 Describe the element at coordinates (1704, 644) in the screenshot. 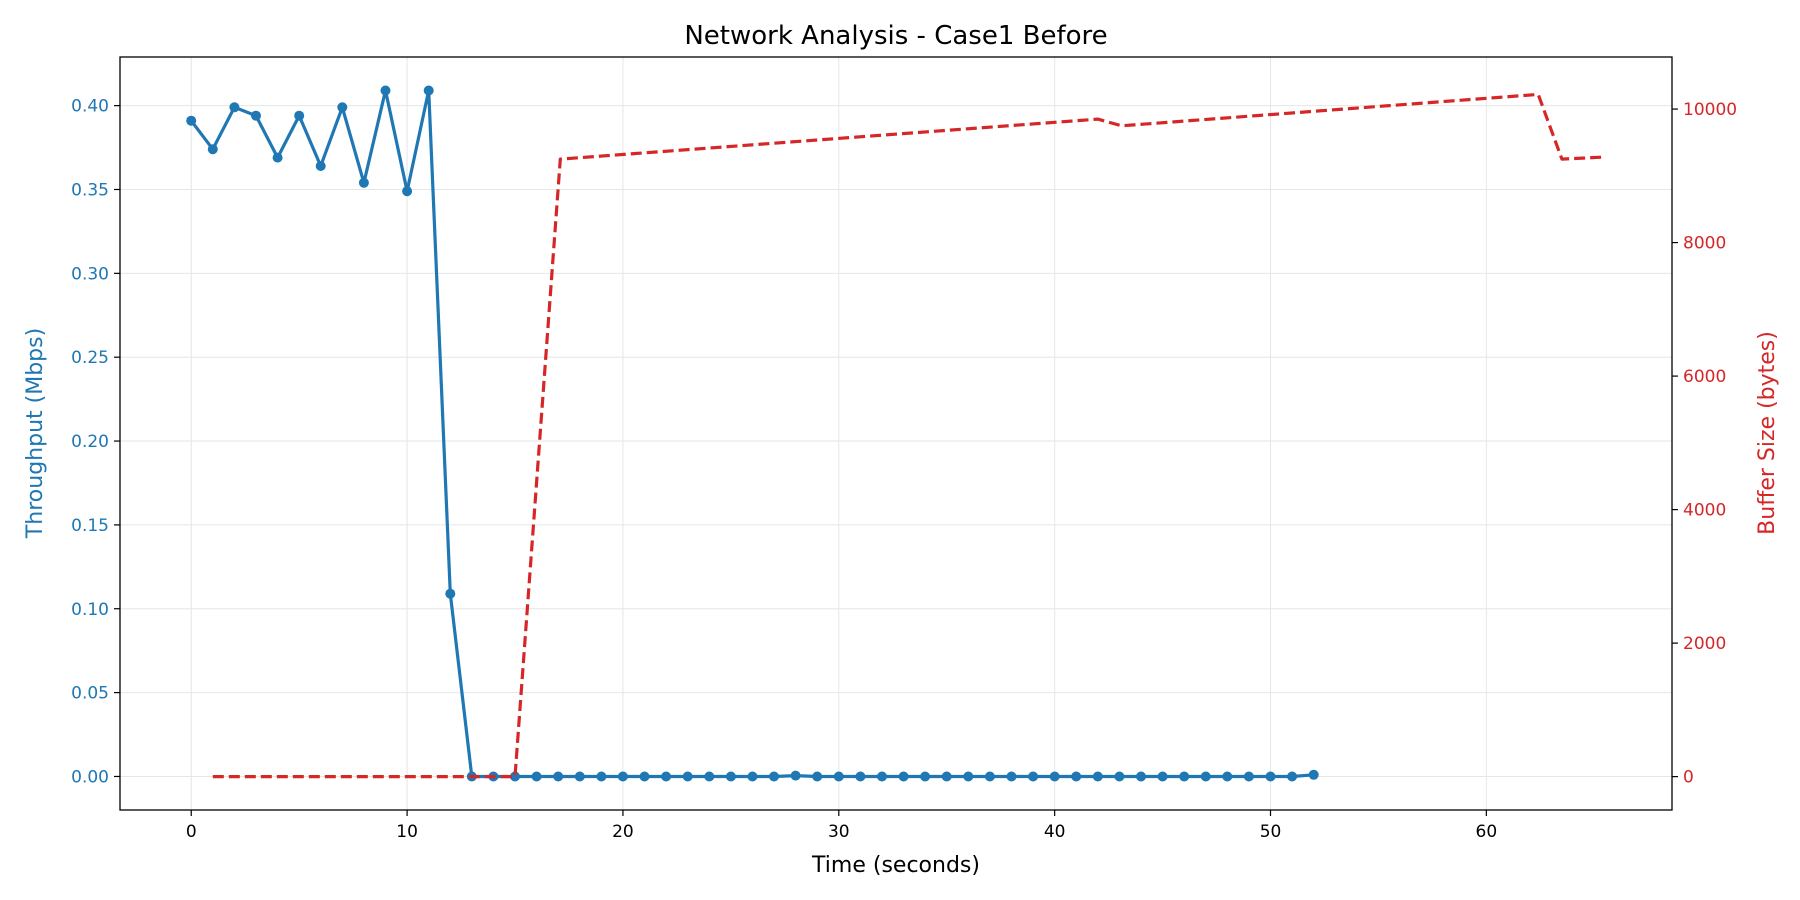

I see `y-right-tick-label: 2000` at that location.